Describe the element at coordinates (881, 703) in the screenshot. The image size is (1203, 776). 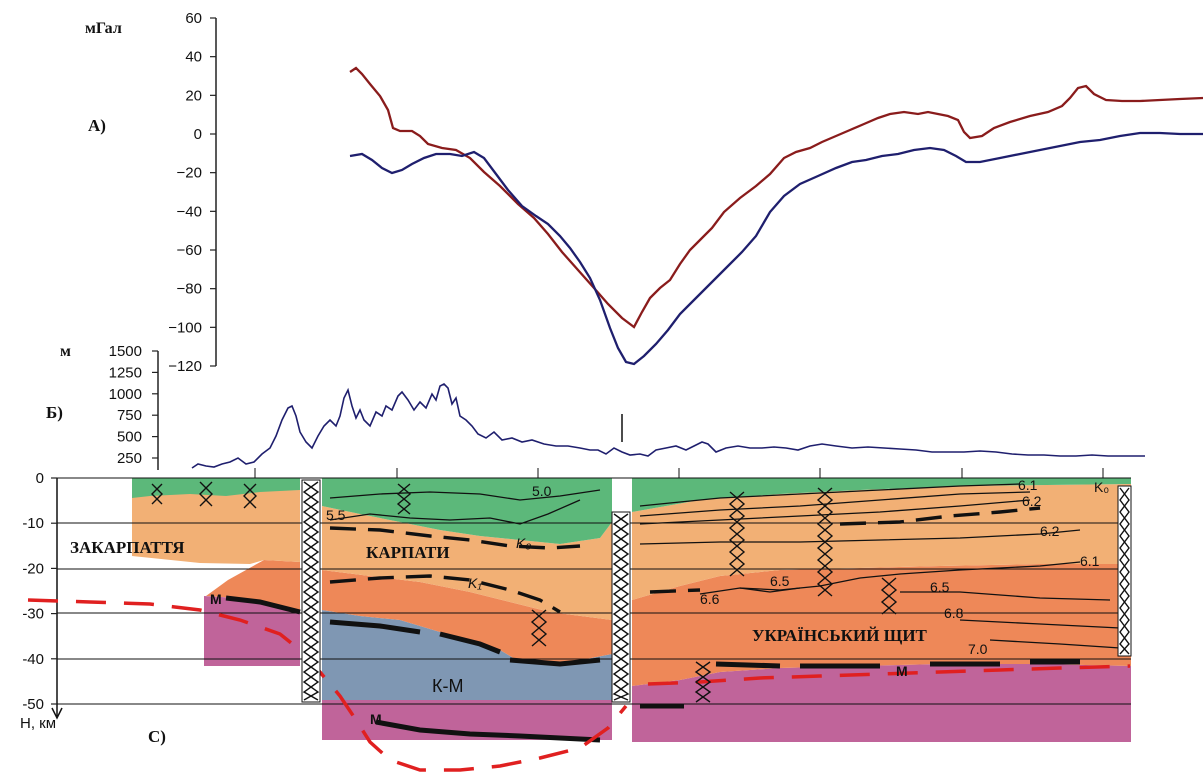
I see `layer-mantle-right` at that location.